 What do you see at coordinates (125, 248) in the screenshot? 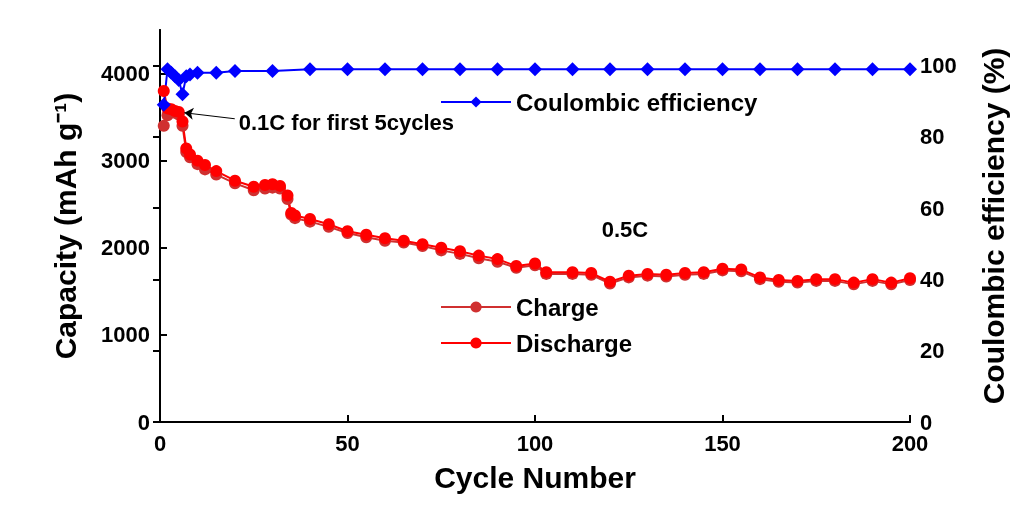
I see `y-tick-label: 2000` at bounding box center [125, 248].